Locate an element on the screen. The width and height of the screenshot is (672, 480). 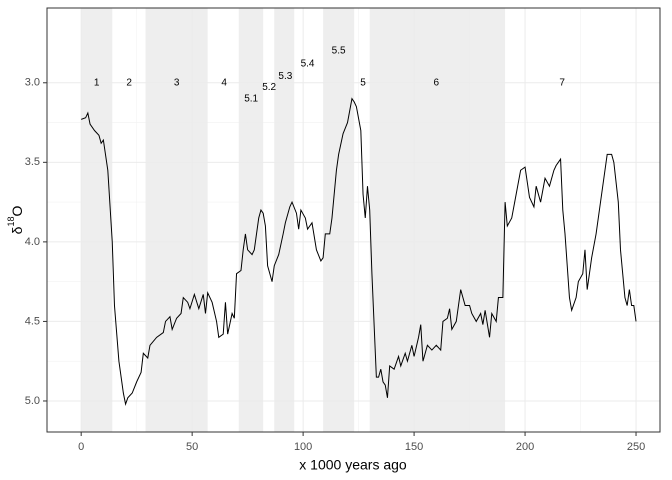
stage-label: 7 is located at coordinates (562, 82).